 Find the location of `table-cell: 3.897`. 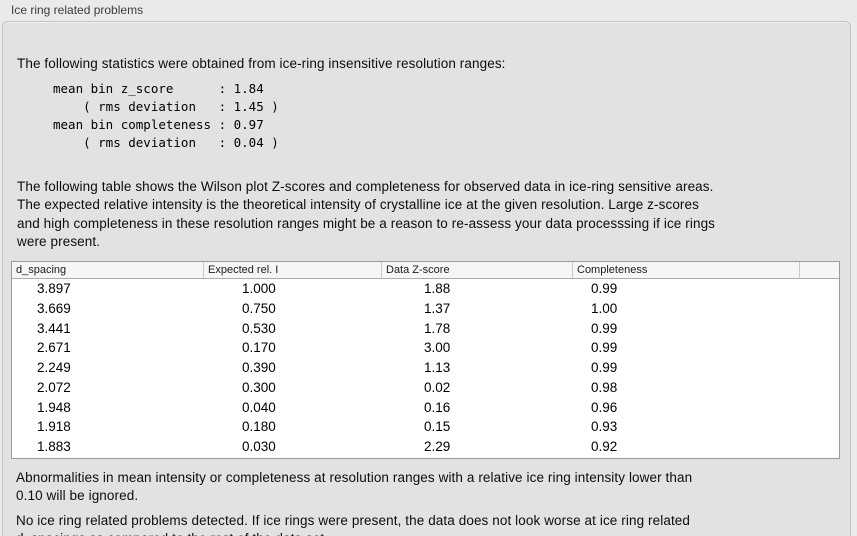

table-cell: 3.897 is located at coordinates (54, 288).